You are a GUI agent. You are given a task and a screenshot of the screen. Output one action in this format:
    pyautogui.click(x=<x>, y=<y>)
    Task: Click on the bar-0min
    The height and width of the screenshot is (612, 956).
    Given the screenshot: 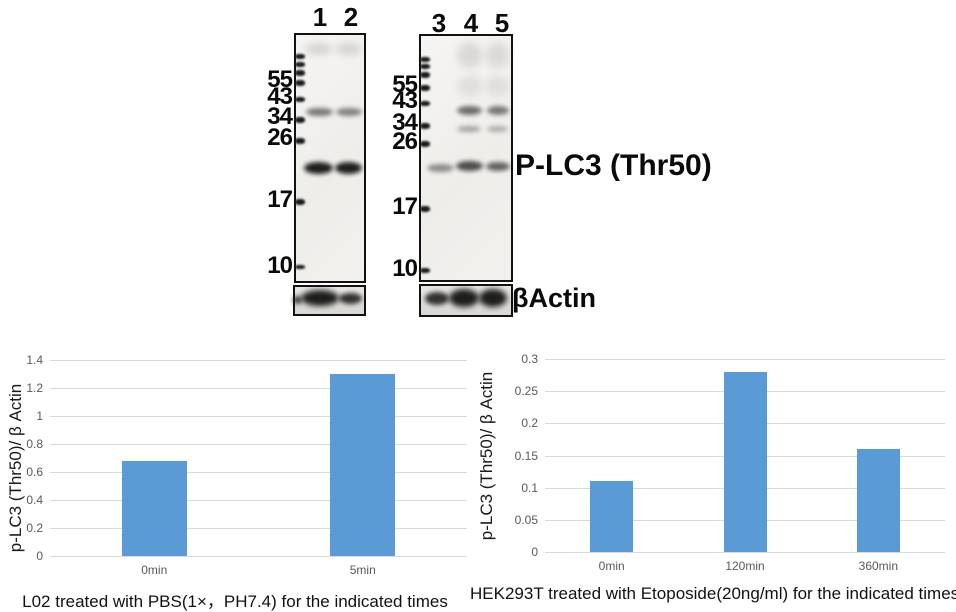 What is the action you would take?
    pyautogui.click(x=612, y=516)
    